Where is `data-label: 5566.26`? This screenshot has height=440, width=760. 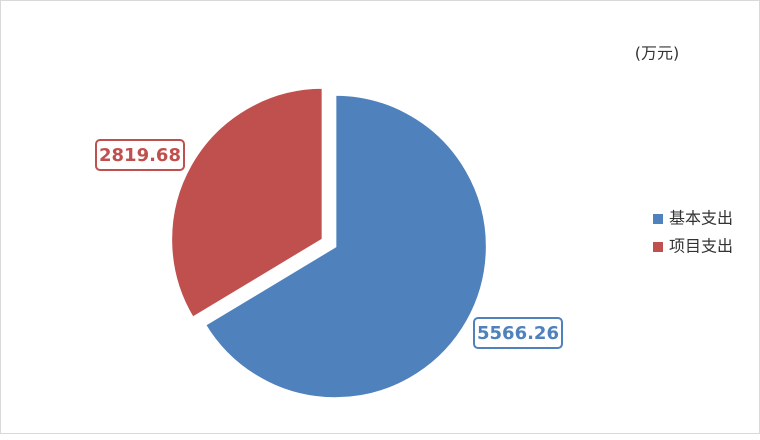
data-label: 5566.26 is located at coordinates (518, 333).